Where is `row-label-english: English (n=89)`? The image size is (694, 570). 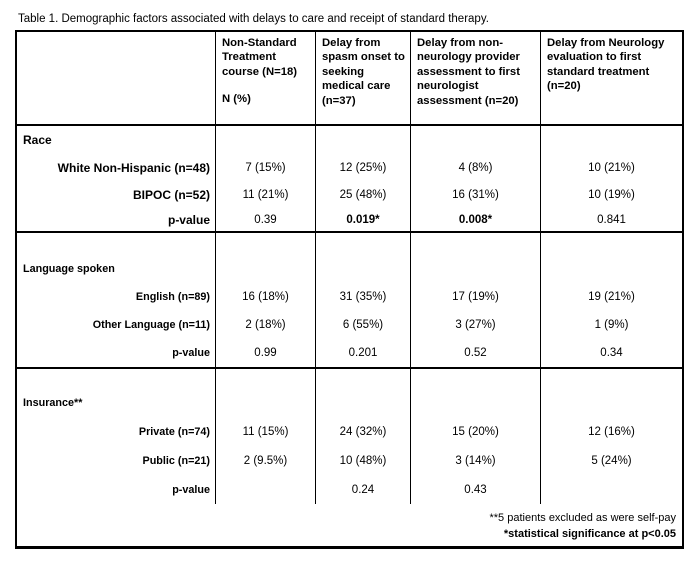
row-label-english: English (n=89) is located at coordinates (116, 297).